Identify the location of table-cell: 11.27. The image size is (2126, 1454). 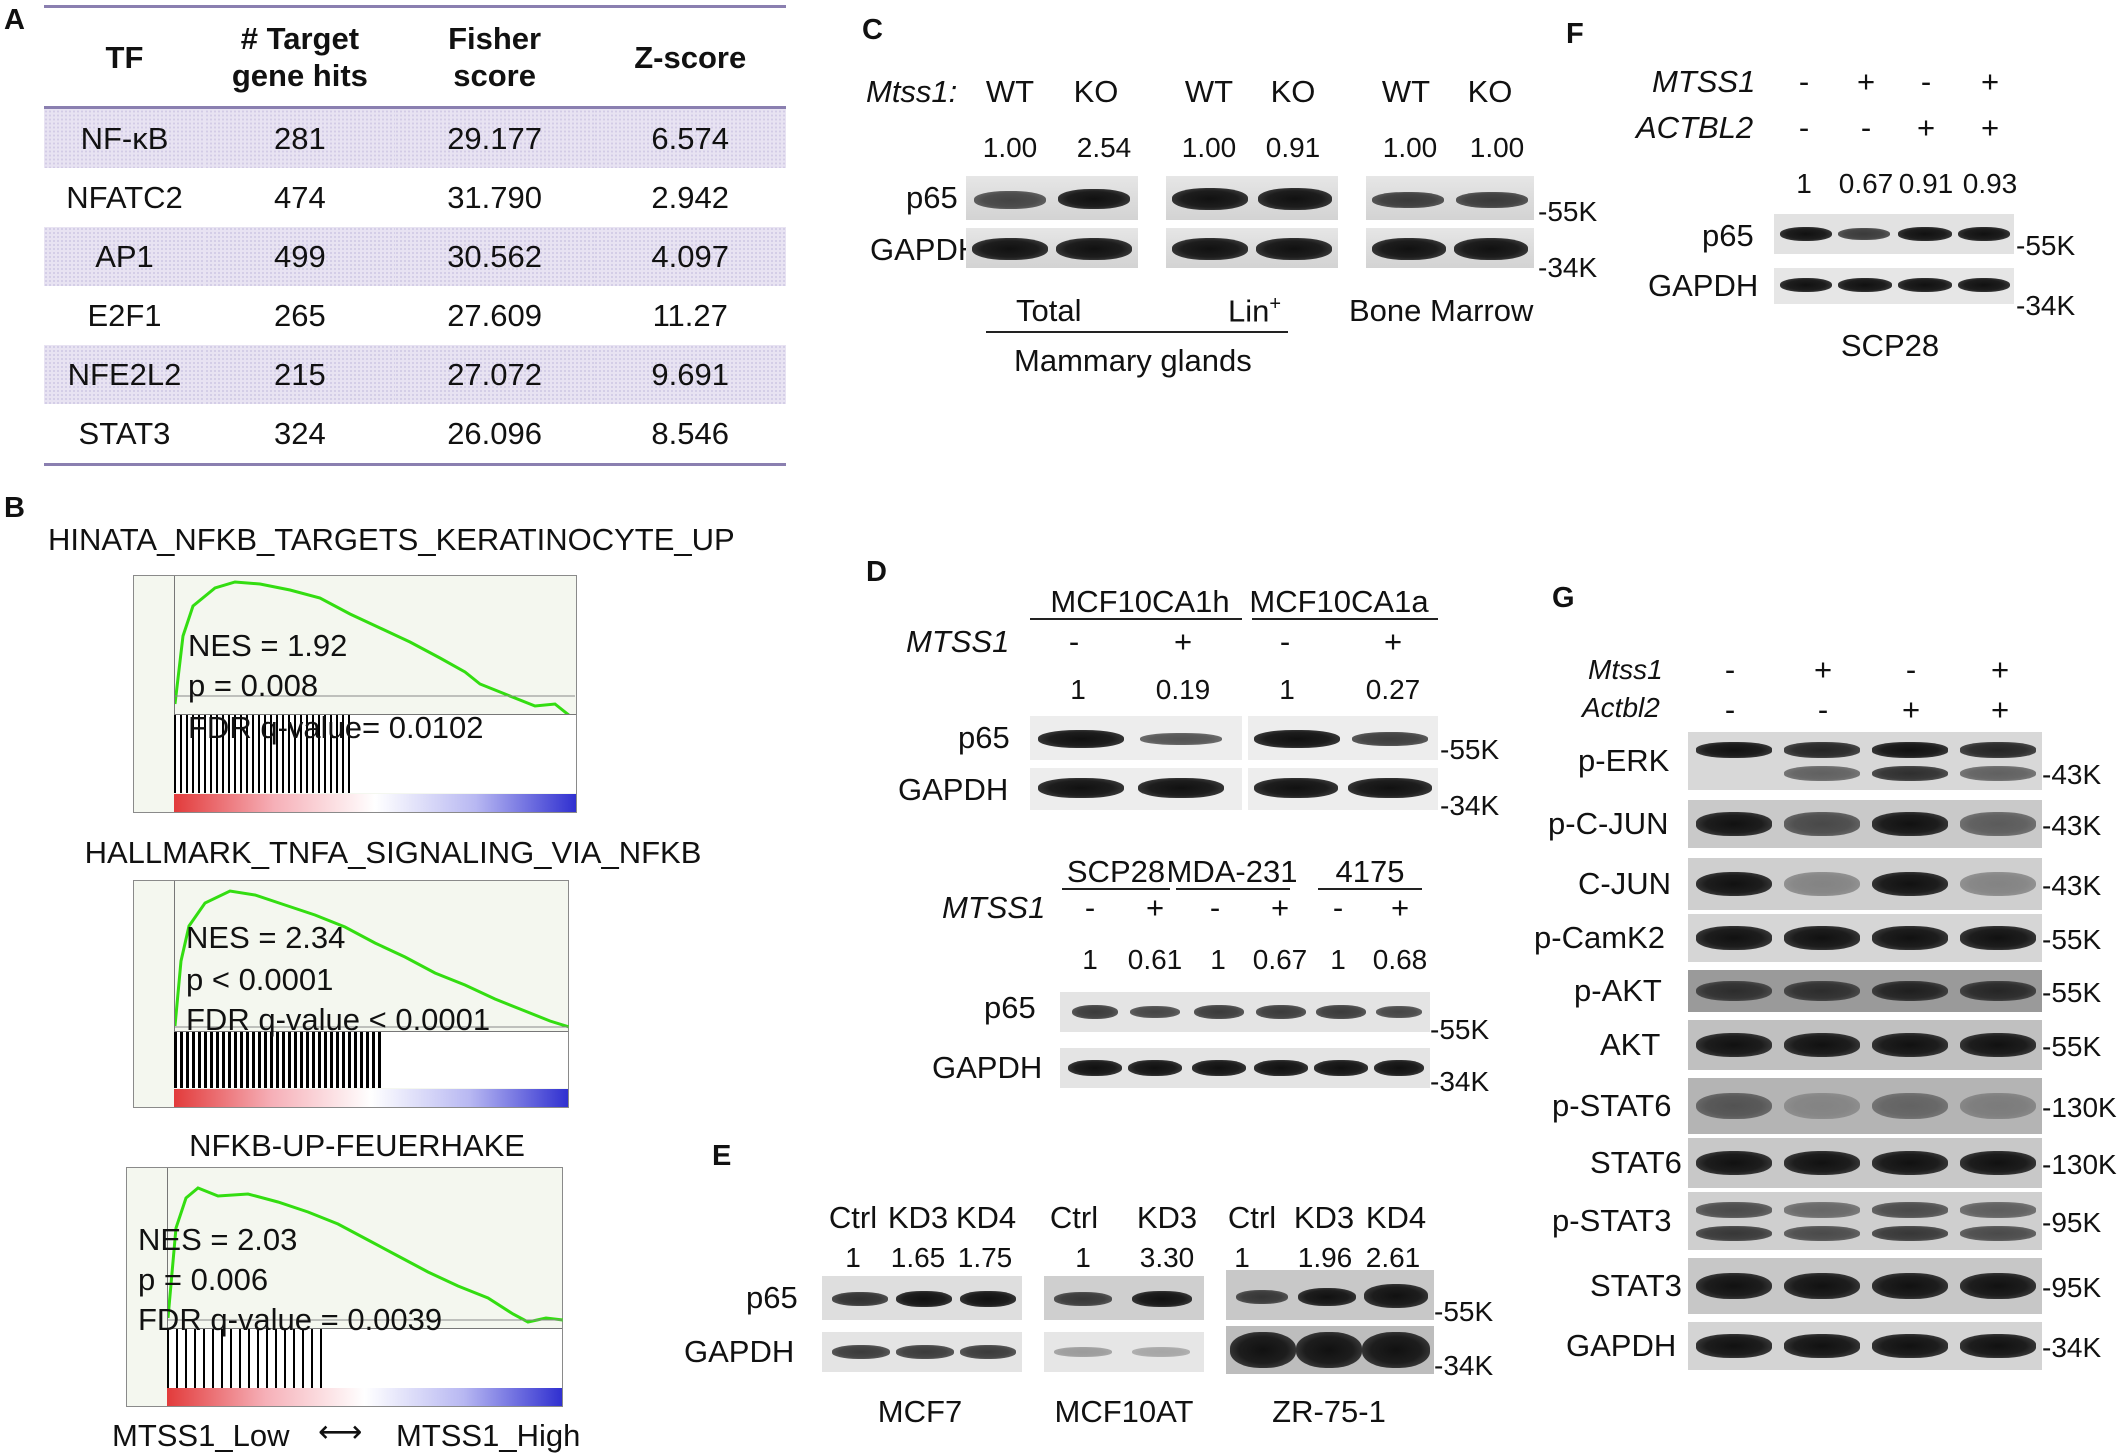
(690, 315).